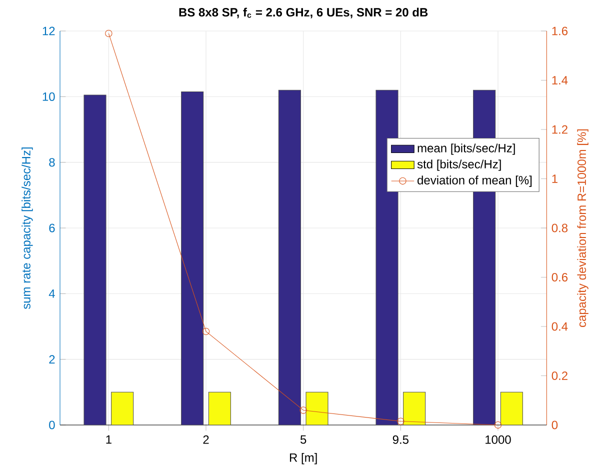 This screenshot has width=601, height=471. What do you see at coordinates (27, 228) in the screenshot?
I see `y-axis-title: sum rate capacity [bits/sec/Hz]` at bounding box center [27, 228].